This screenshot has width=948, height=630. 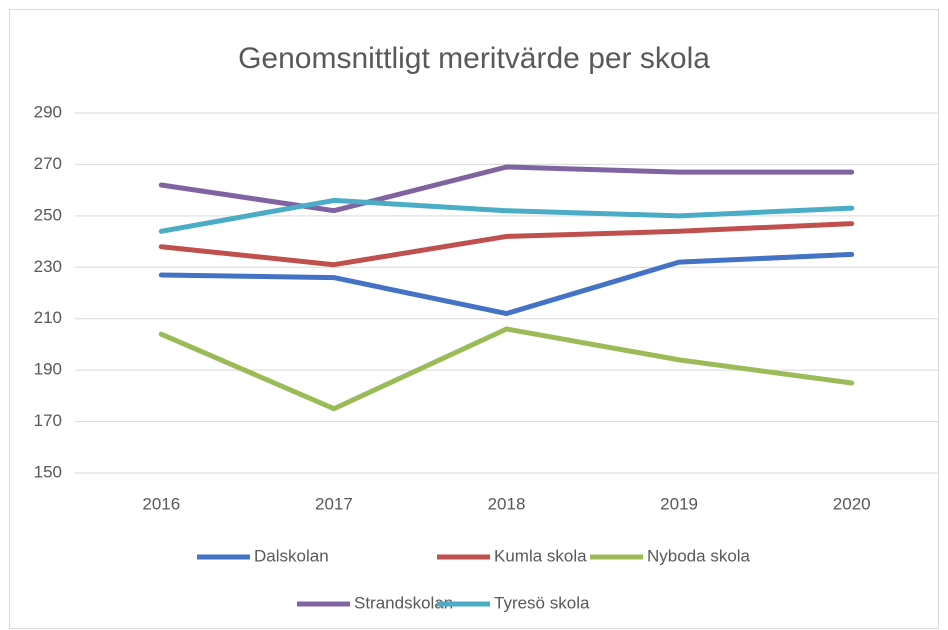 What do you see at coordinates (48, 111) in the screenshot?
I see `y-tick-label: 290` at bounding box center [48, 111].